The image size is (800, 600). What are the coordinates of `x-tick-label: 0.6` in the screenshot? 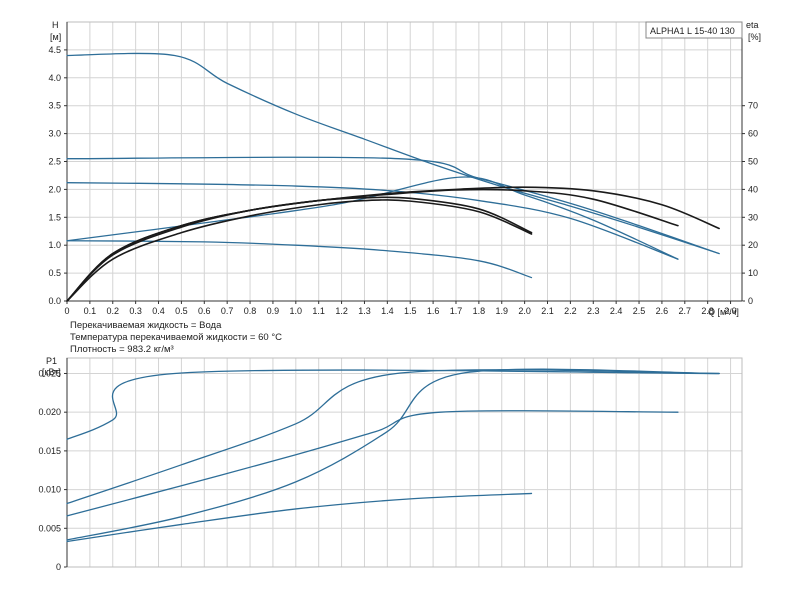 It's located at (204, 311).